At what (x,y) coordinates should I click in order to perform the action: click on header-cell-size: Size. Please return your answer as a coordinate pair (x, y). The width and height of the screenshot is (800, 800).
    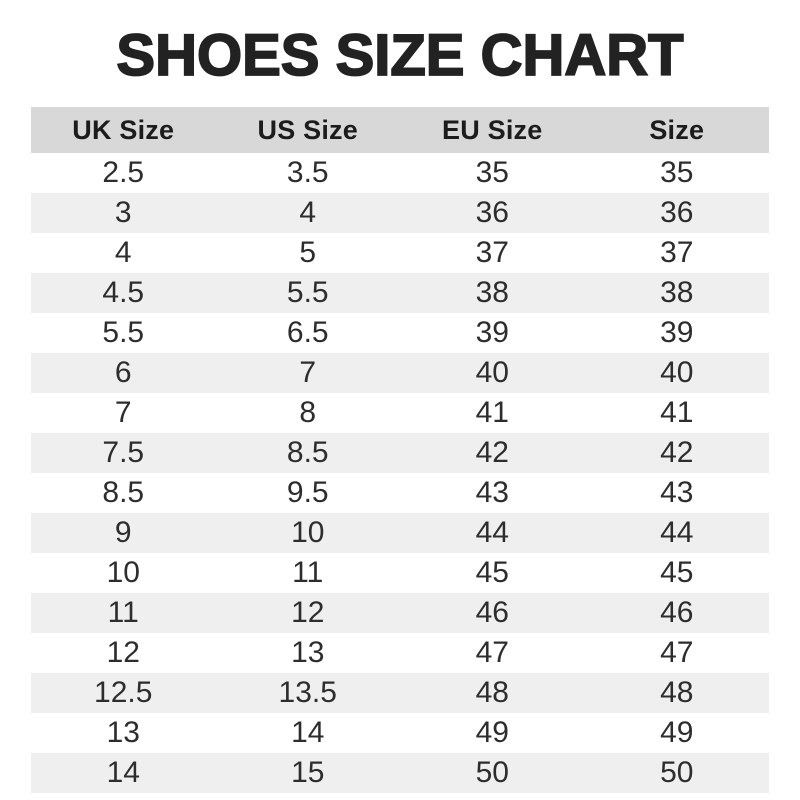
    Looking at the image, I should click on (677, 129).